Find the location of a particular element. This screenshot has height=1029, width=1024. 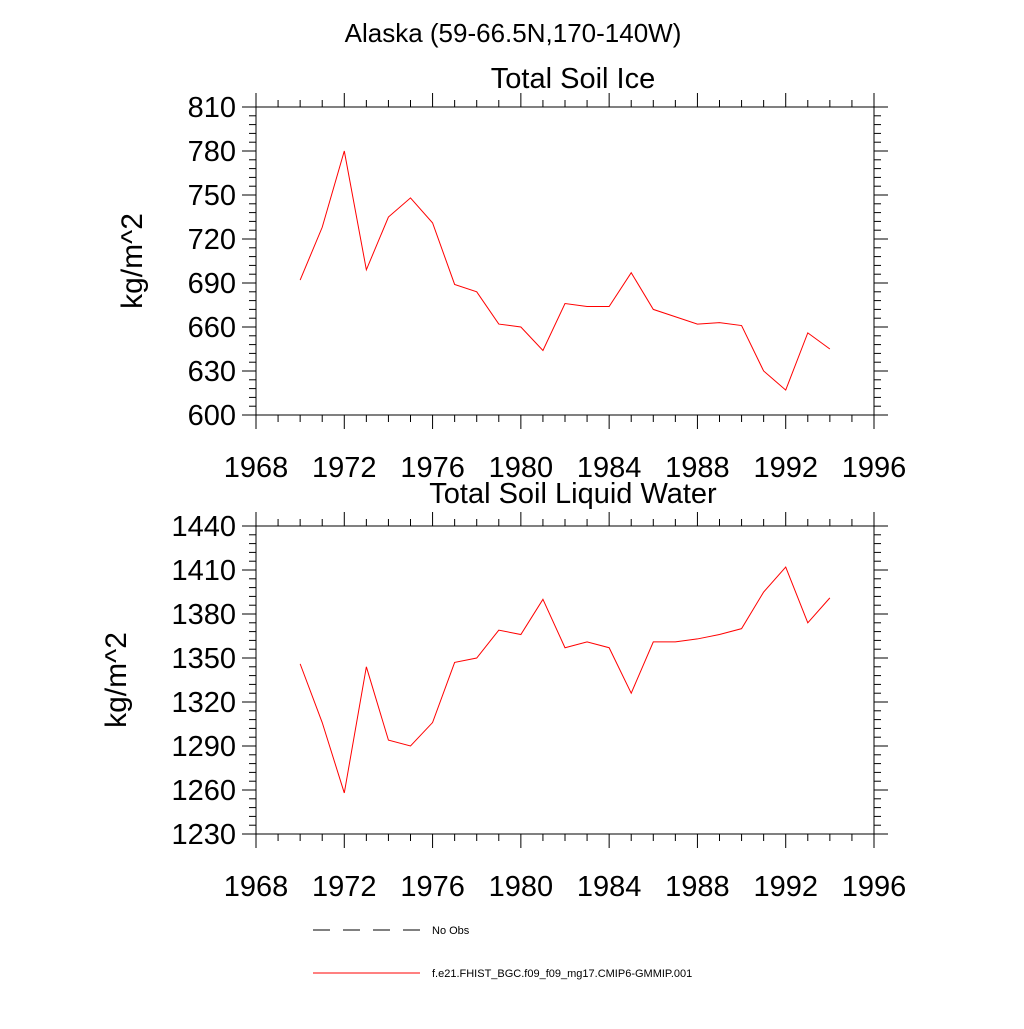

y-tick-label: 600 is located at coordinates (212, 416).